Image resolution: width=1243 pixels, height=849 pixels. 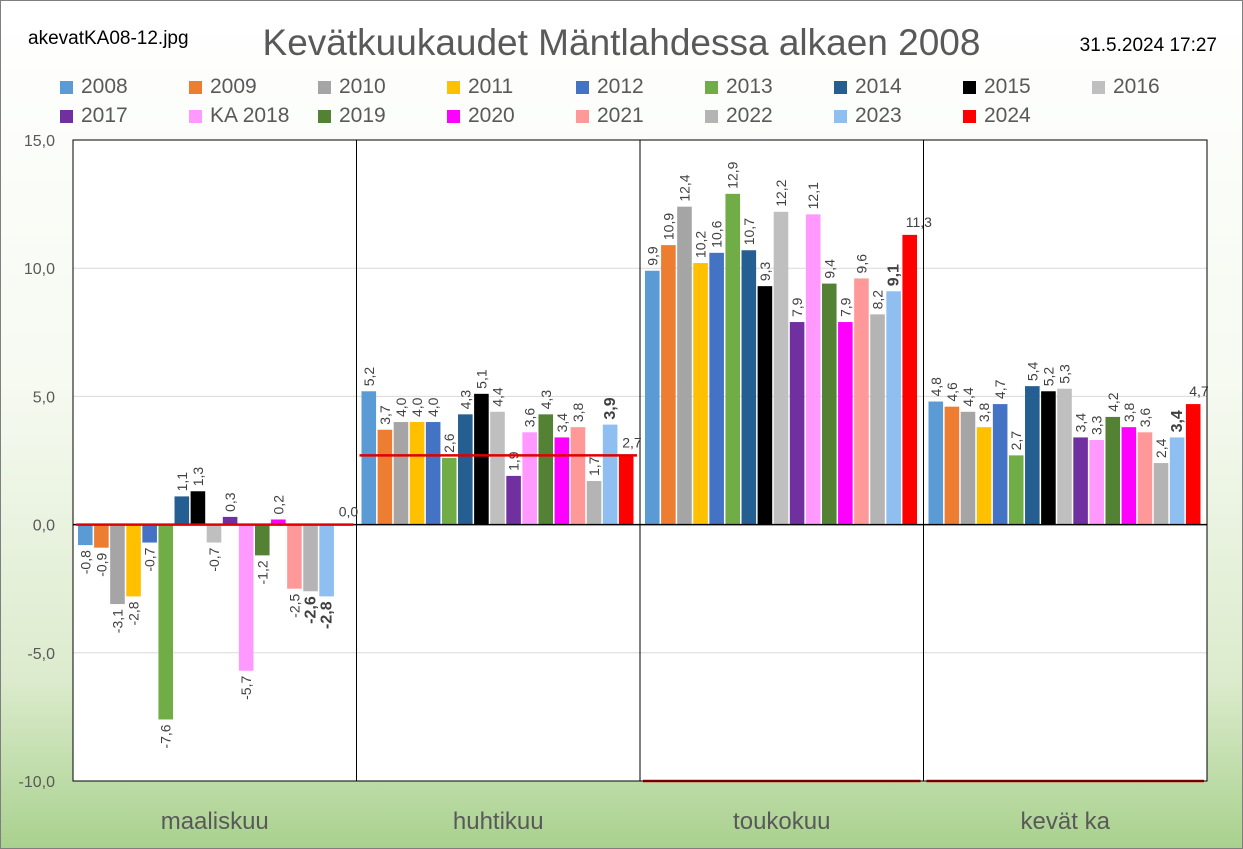 I want to click on legend-label: 2010, so click(x=362, y=86).